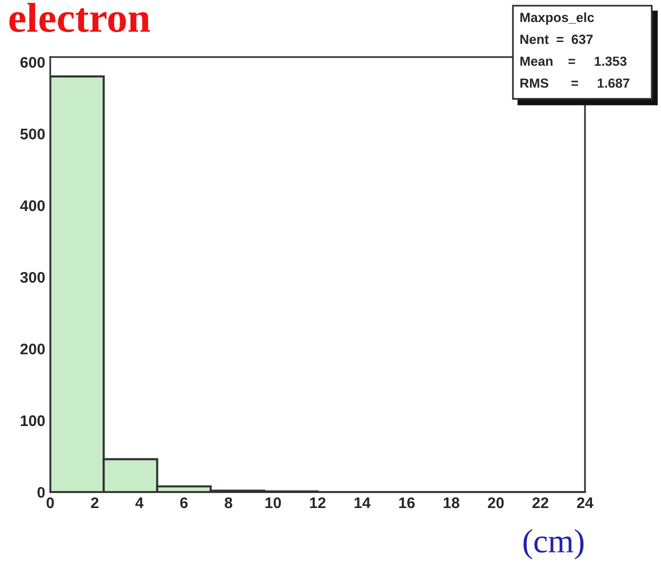  Describe the element at coordinates (556, 39) in the screenshot. I see `text: Nent = 637` at that location.